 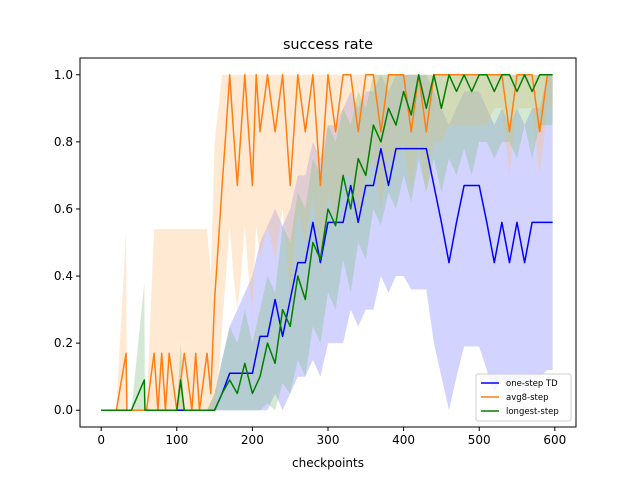 What do you see at coordinates (328, 463) in the screenshot?
I see `x-axis-label: checkpoints` at bounding box center [328, 463].